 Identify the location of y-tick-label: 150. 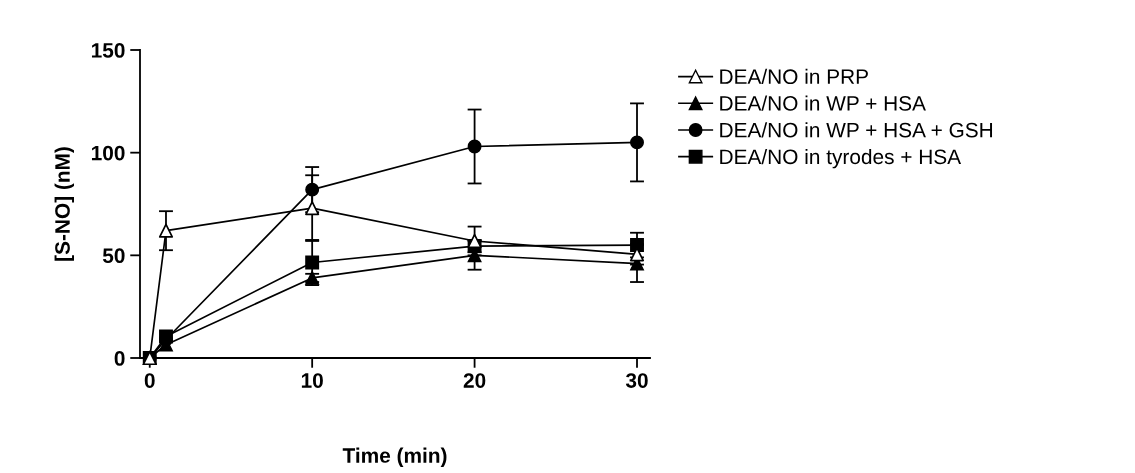
(108, 50).